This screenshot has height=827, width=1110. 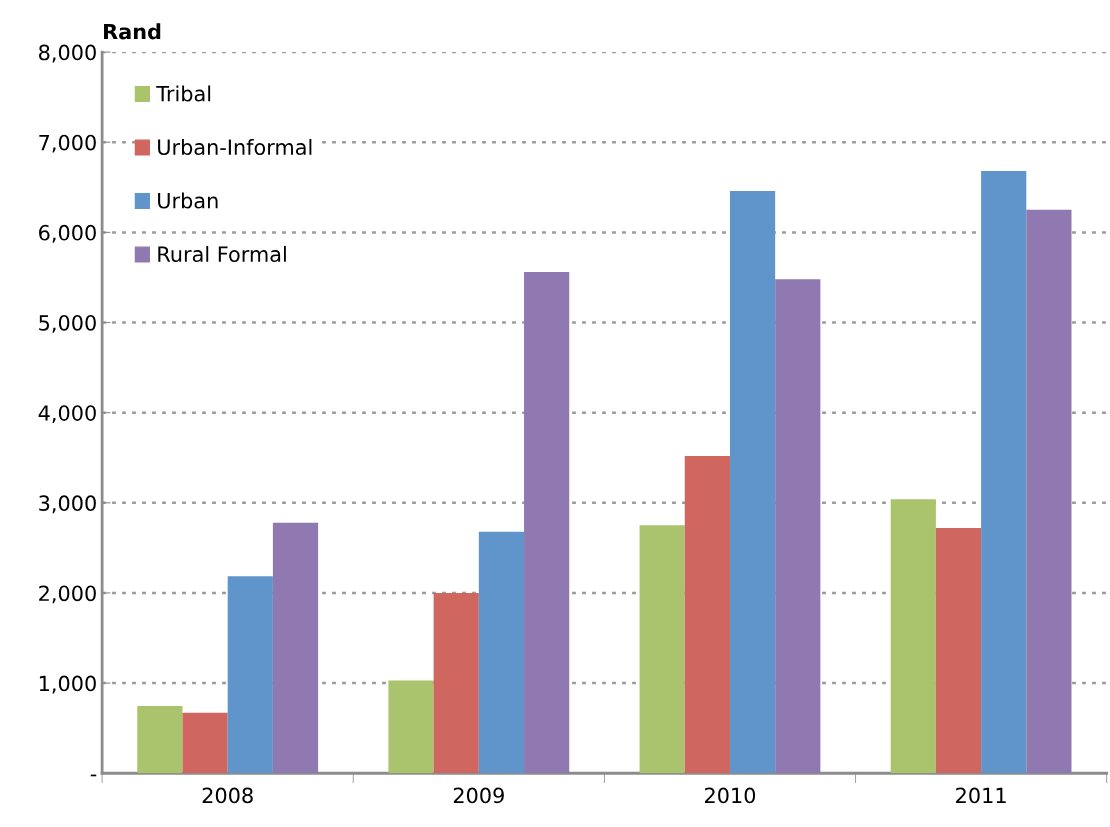 I want to click on legend-label: Urban-Informal, so click(x=235, y=147).